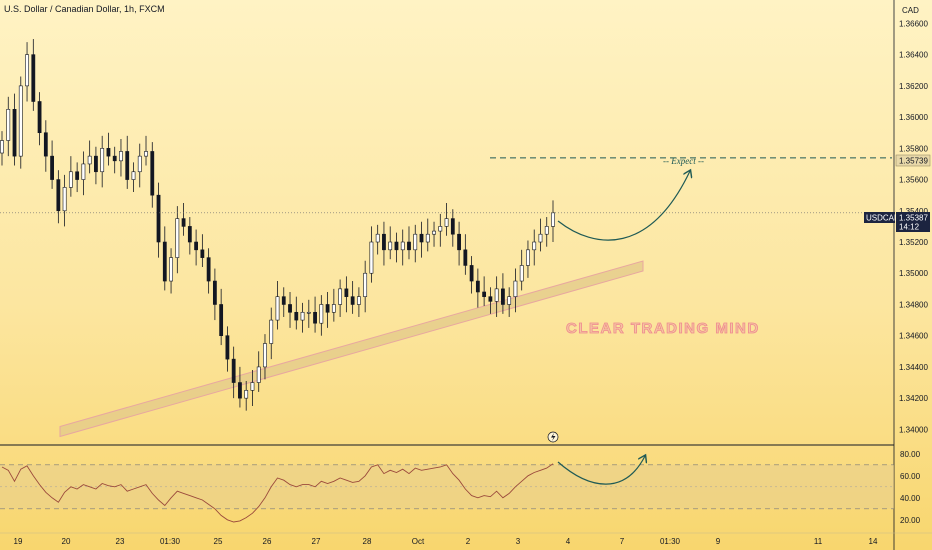 This screenshot has height=550, width=932. What do you see at coordinates (553, 437) in the screenshot?
I see `lightning-icon` at bounding box center [553, 437].